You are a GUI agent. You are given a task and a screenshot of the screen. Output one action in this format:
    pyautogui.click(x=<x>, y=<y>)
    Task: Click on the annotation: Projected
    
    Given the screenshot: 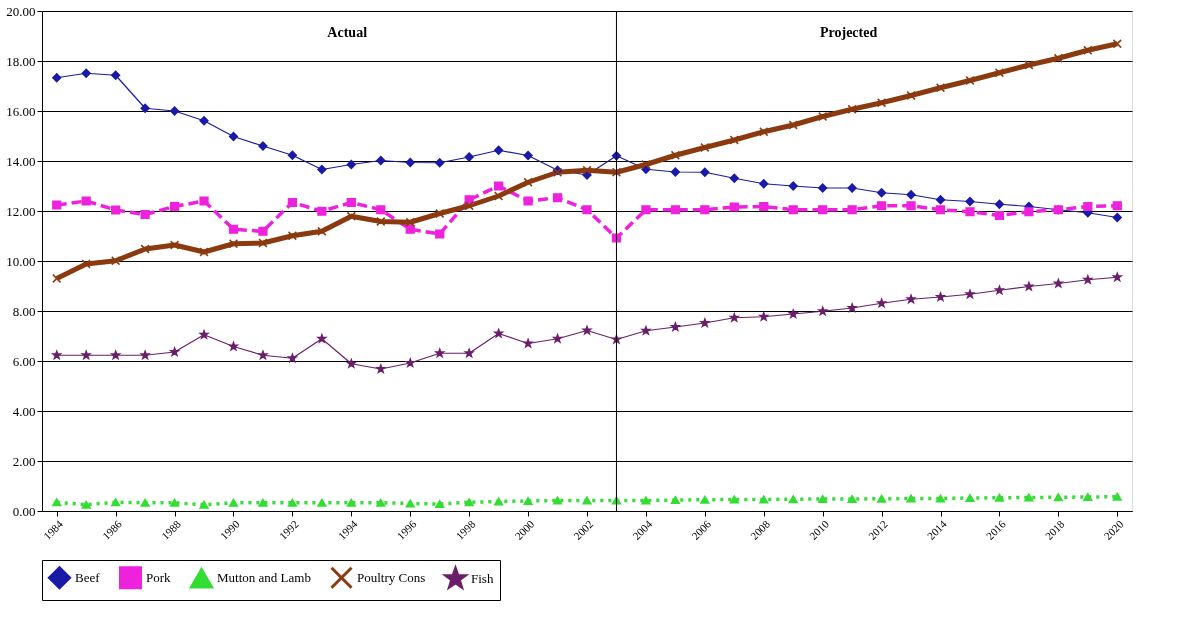 What is the action you would take?
    pyautogui.click(x=848, y=32)
    